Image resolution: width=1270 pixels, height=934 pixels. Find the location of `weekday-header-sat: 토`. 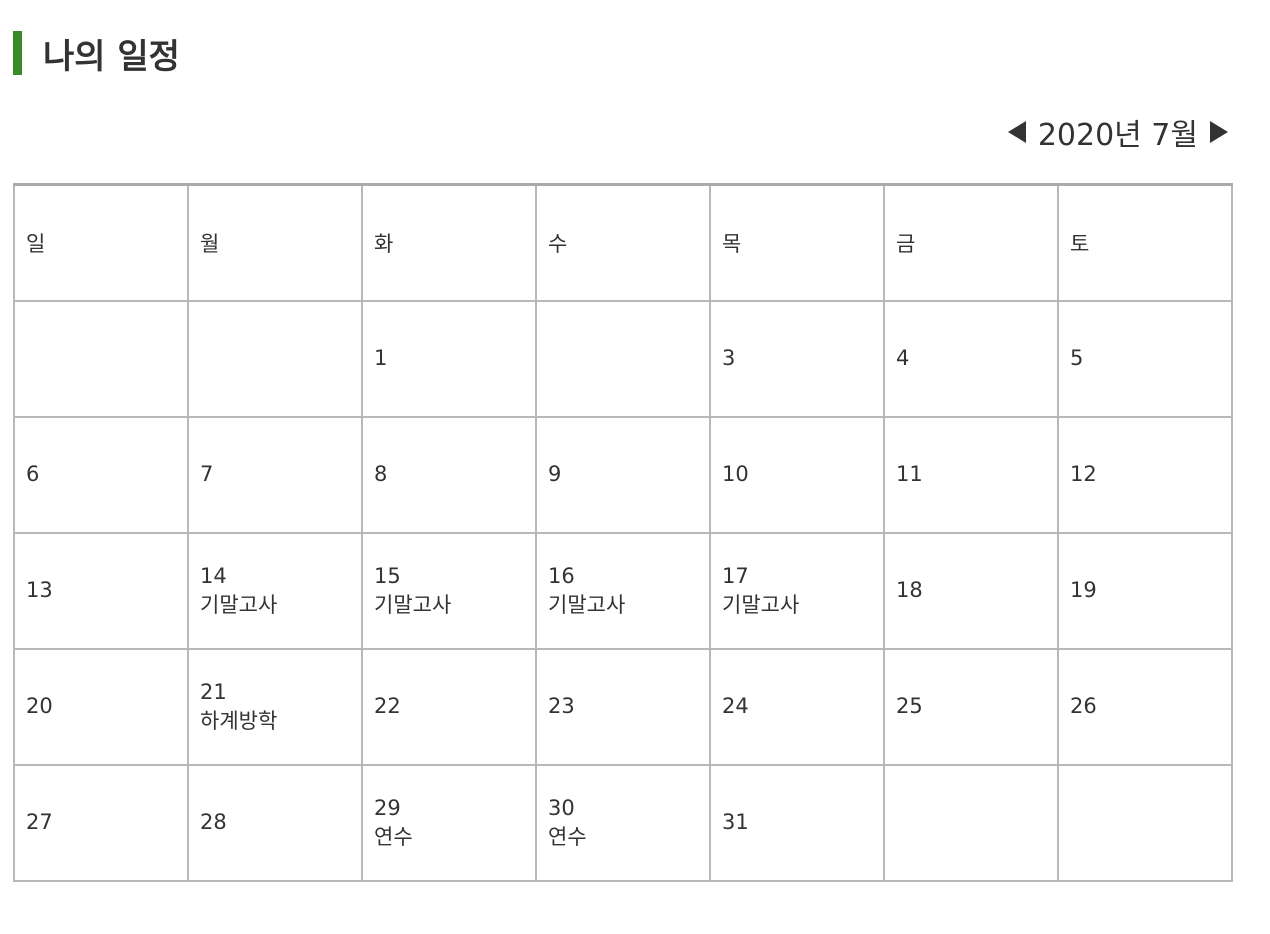

weekday-header-sat: 토 is located at coordinates (1145, 242).